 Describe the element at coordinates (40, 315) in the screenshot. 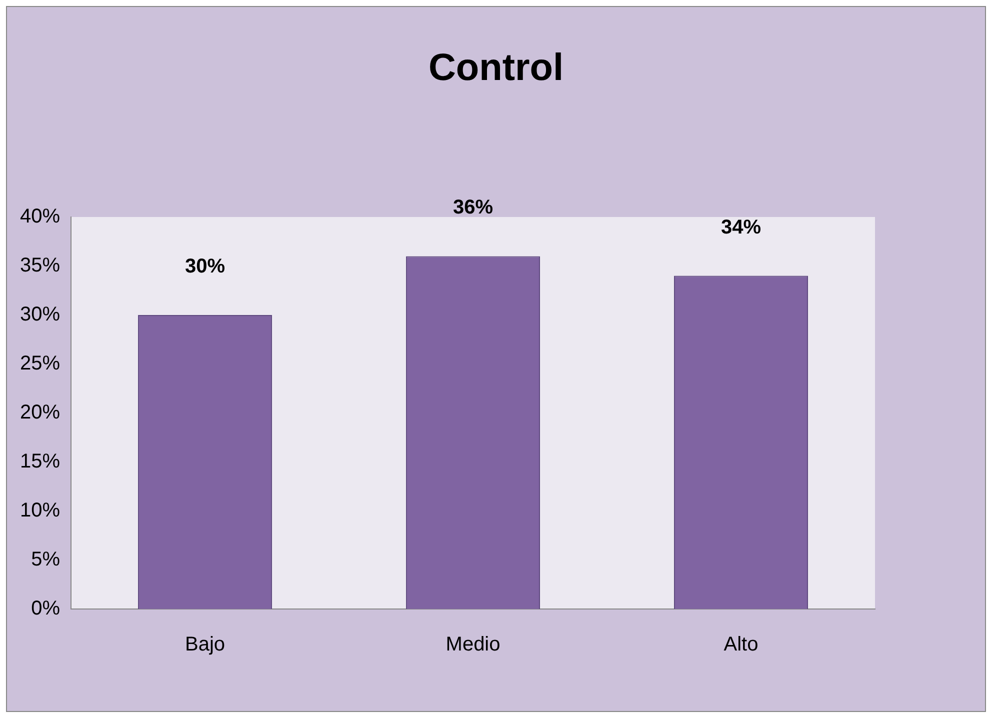

I see `y-tick-label: 30%` at that location.